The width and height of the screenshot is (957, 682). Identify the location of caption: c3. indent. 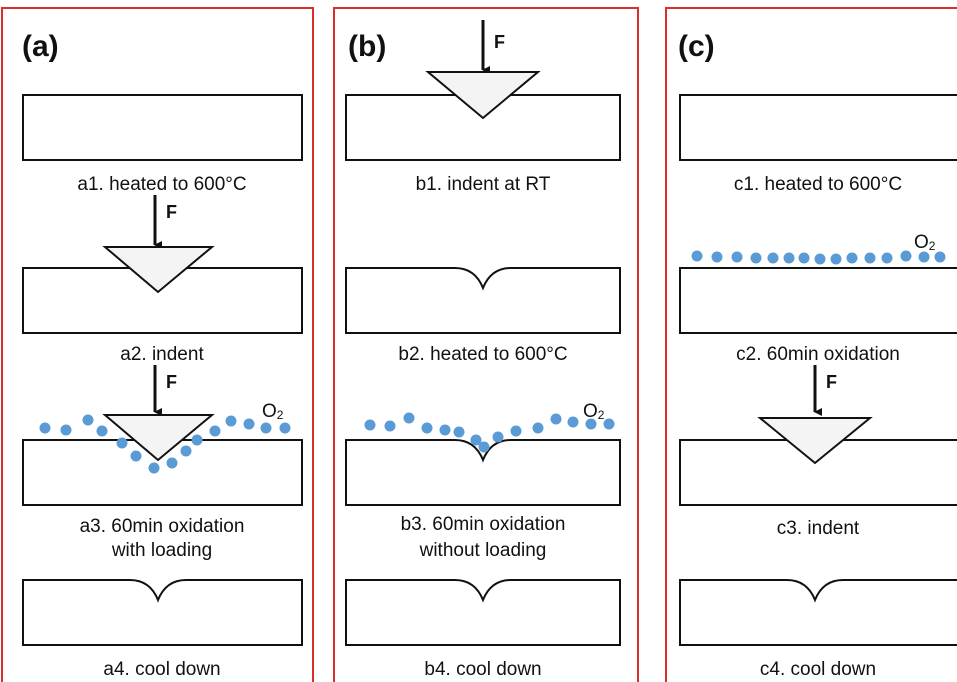
(818, 528).